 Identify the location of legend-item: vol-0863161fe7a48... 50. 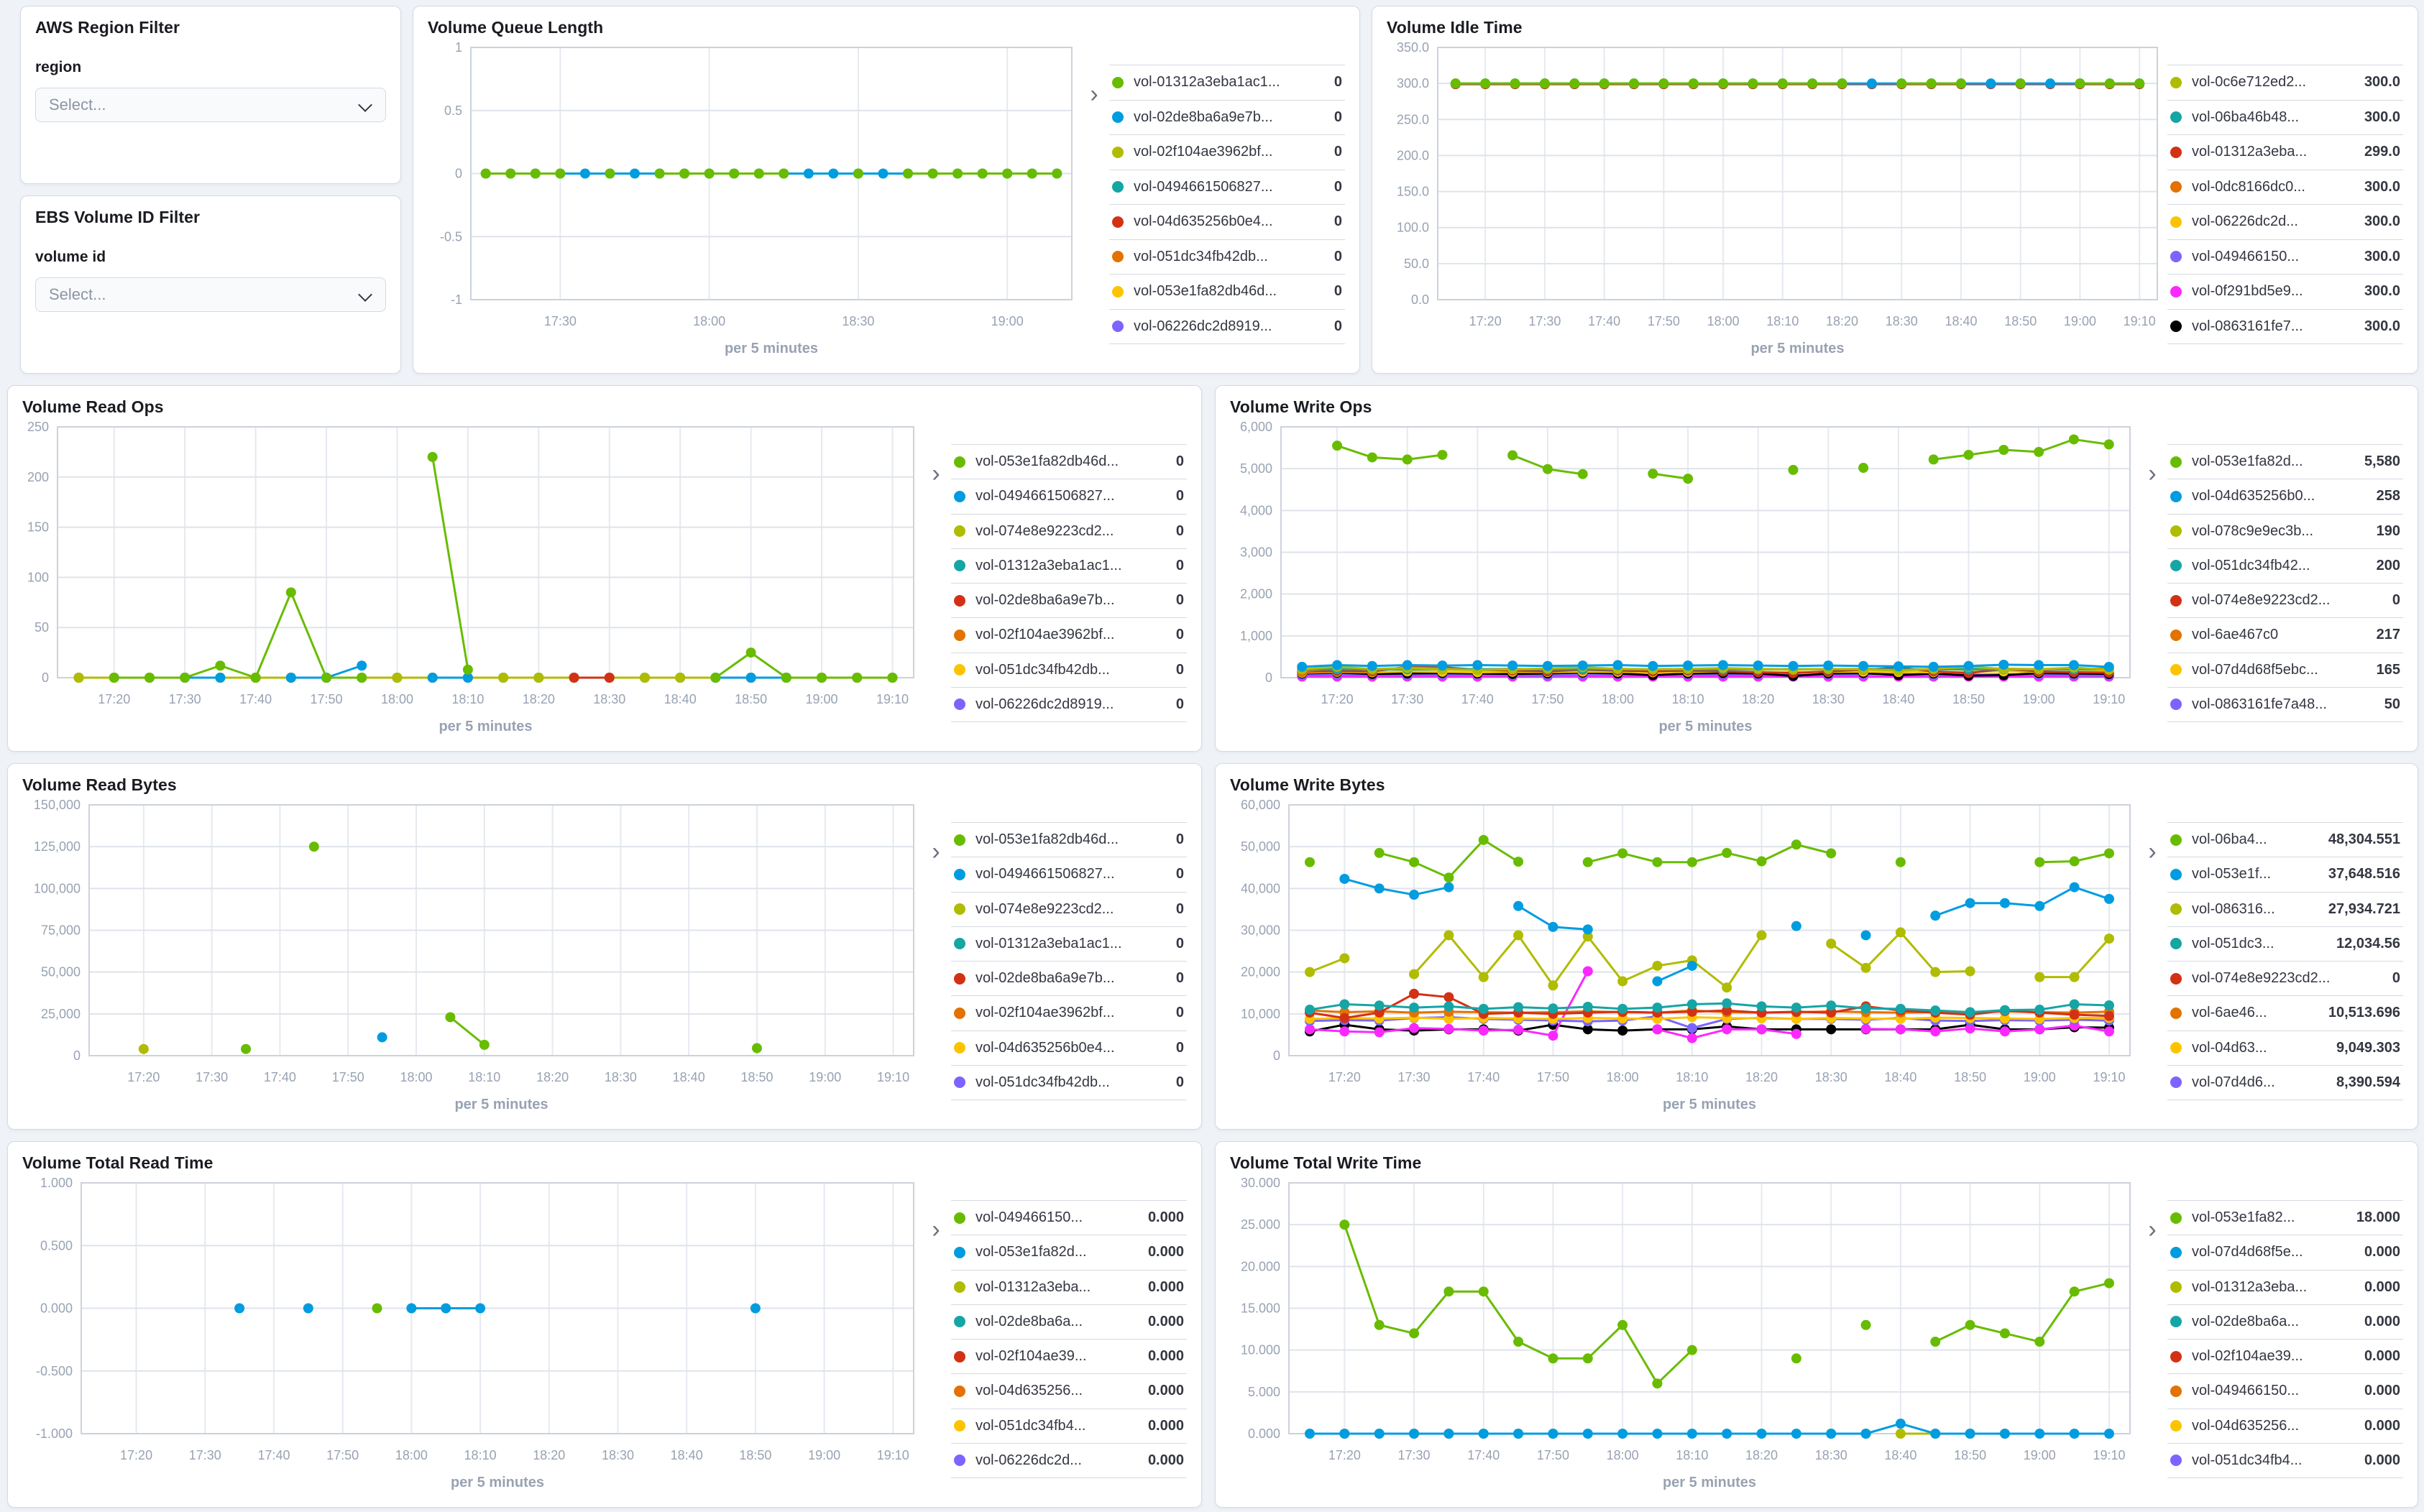
(2285, 704).